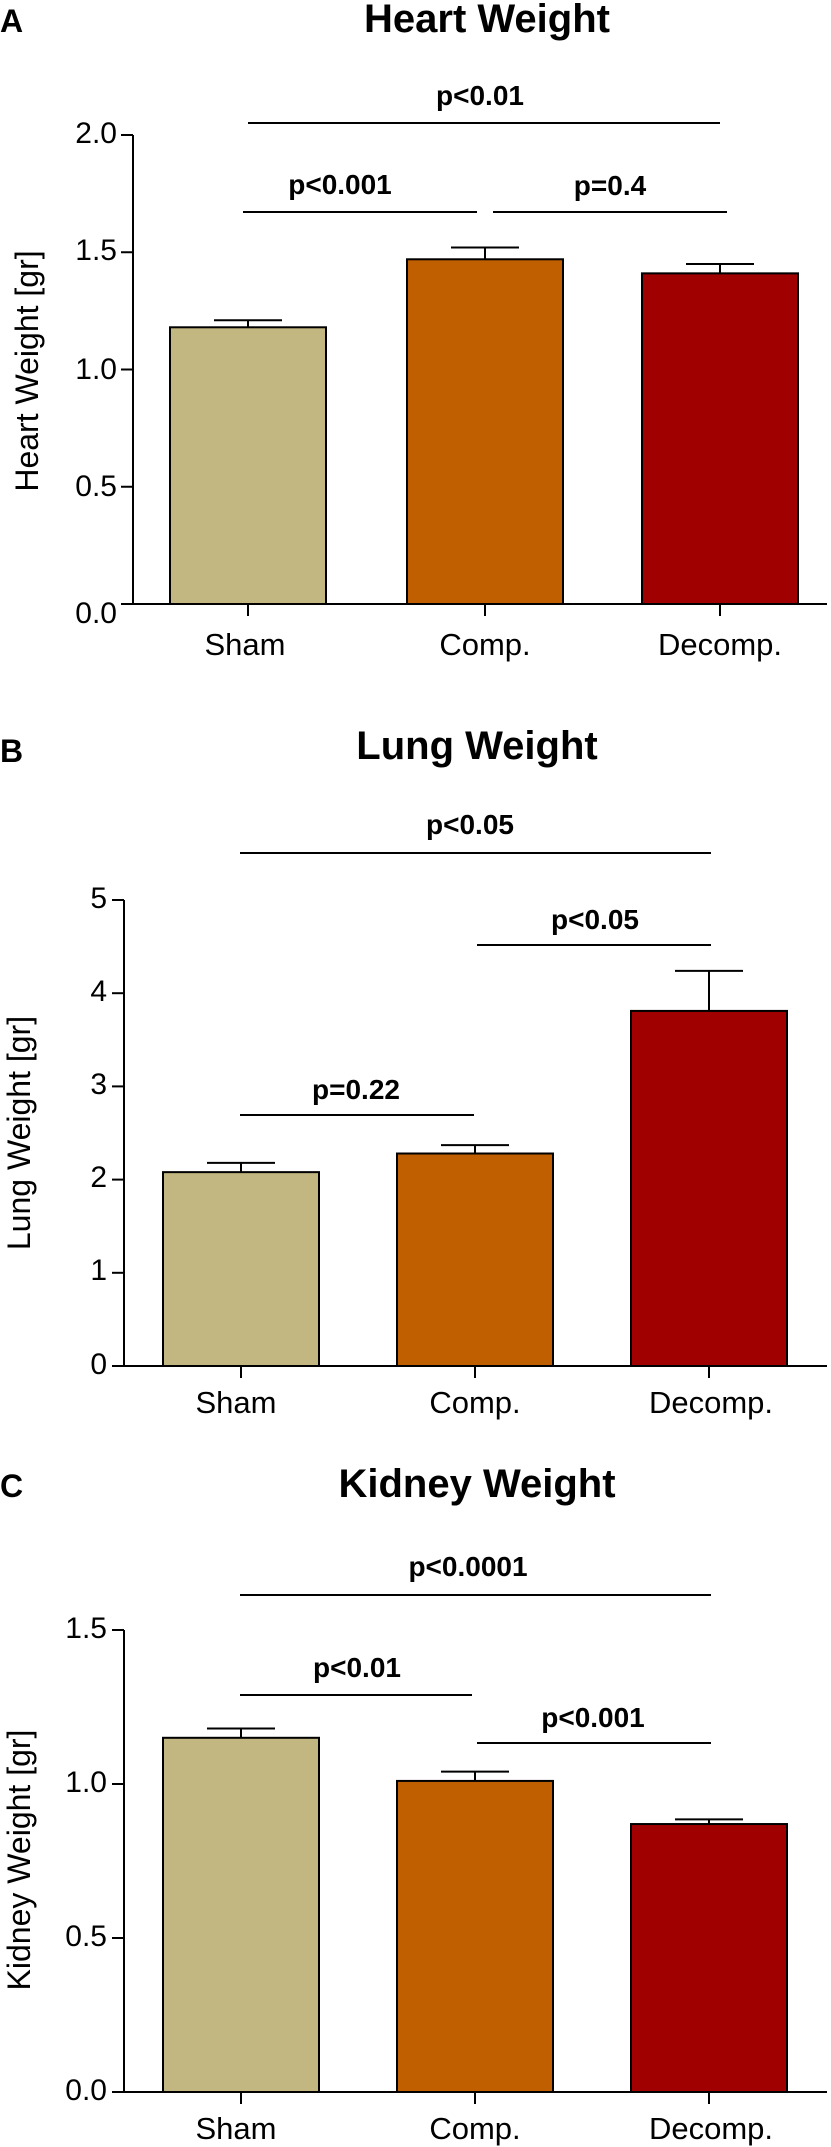 The height and width of the screenshot is (2147, 831). I want to click on x-labels-b: Sham Comp. Decomp., so click(485, 1402).